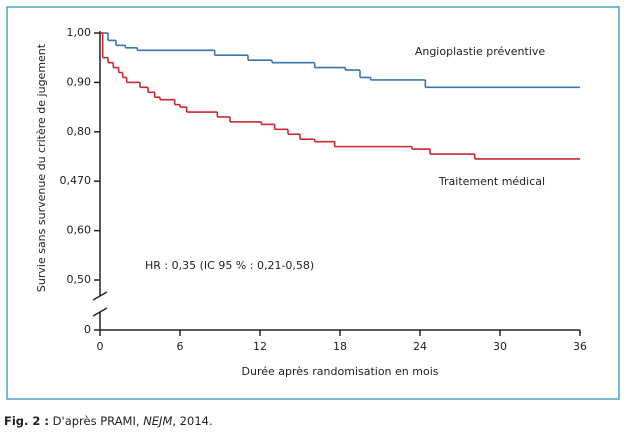 Image resolution: width=626 pixels, height=433 pixels. I want to click on y-tick-label: 0,60, so click(79, 230).